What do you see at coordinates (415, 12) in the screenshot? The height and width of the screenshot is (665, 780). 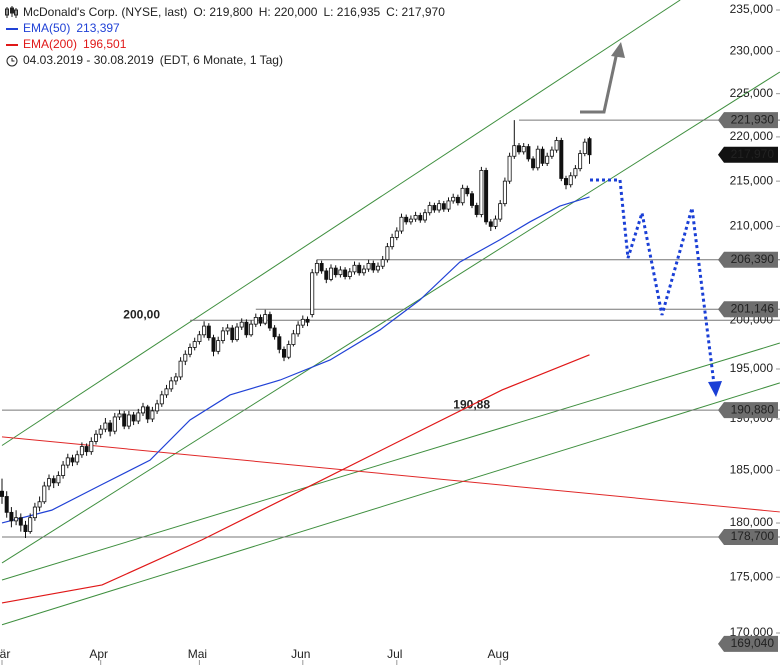 I see `ohlc: C: 217,970` at bounding box center [415, 12].